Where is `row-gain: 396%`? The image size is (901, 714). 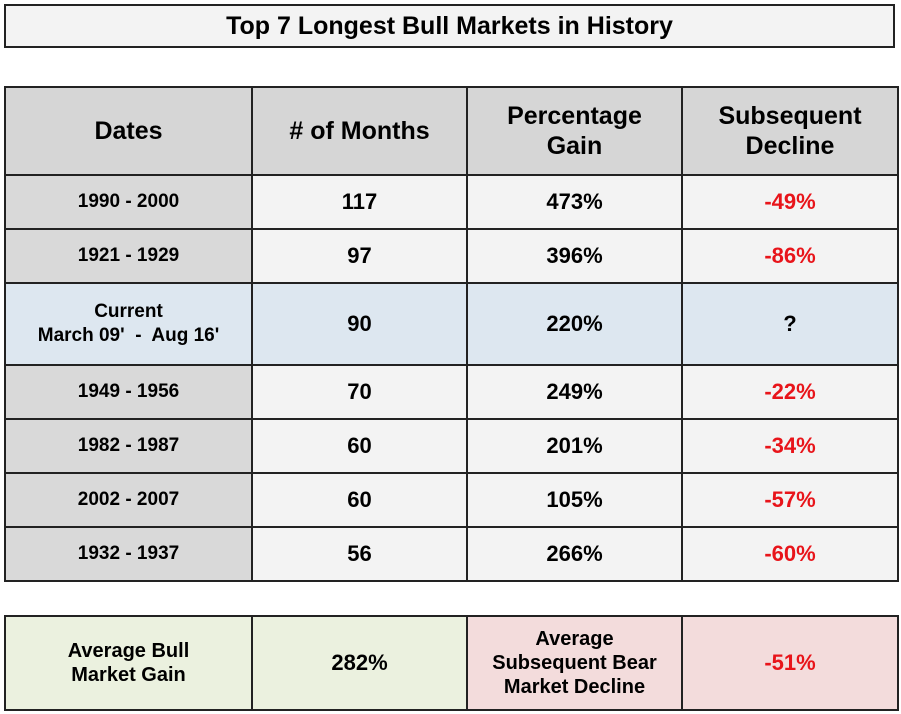 row-gain: 396% is located at coordinates (574, 256).